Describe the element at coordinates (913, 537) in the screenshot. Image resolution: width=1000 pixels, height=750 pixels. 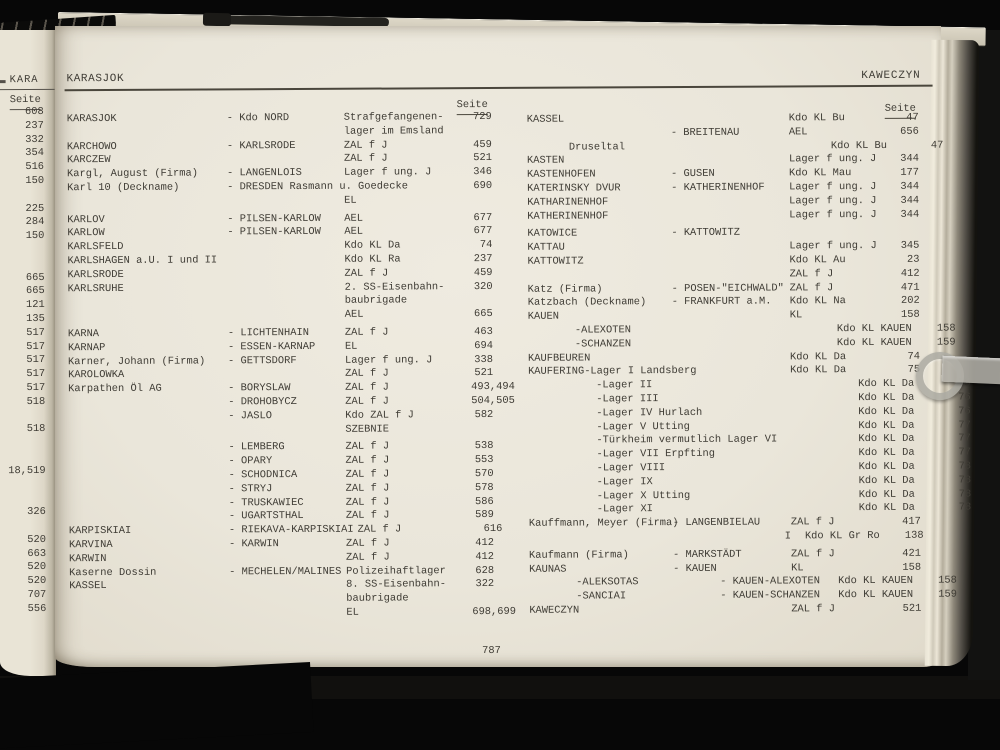
I see `entry-page: 138` at that location.